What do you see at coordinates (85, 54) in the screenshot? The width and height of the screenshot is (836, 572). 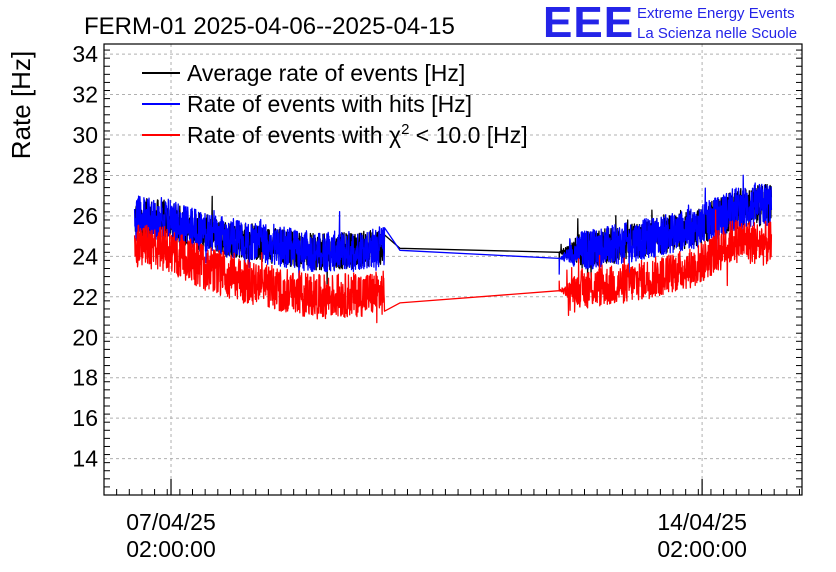 I see `y-tick-label: 34` at bounding box center [85, 54].